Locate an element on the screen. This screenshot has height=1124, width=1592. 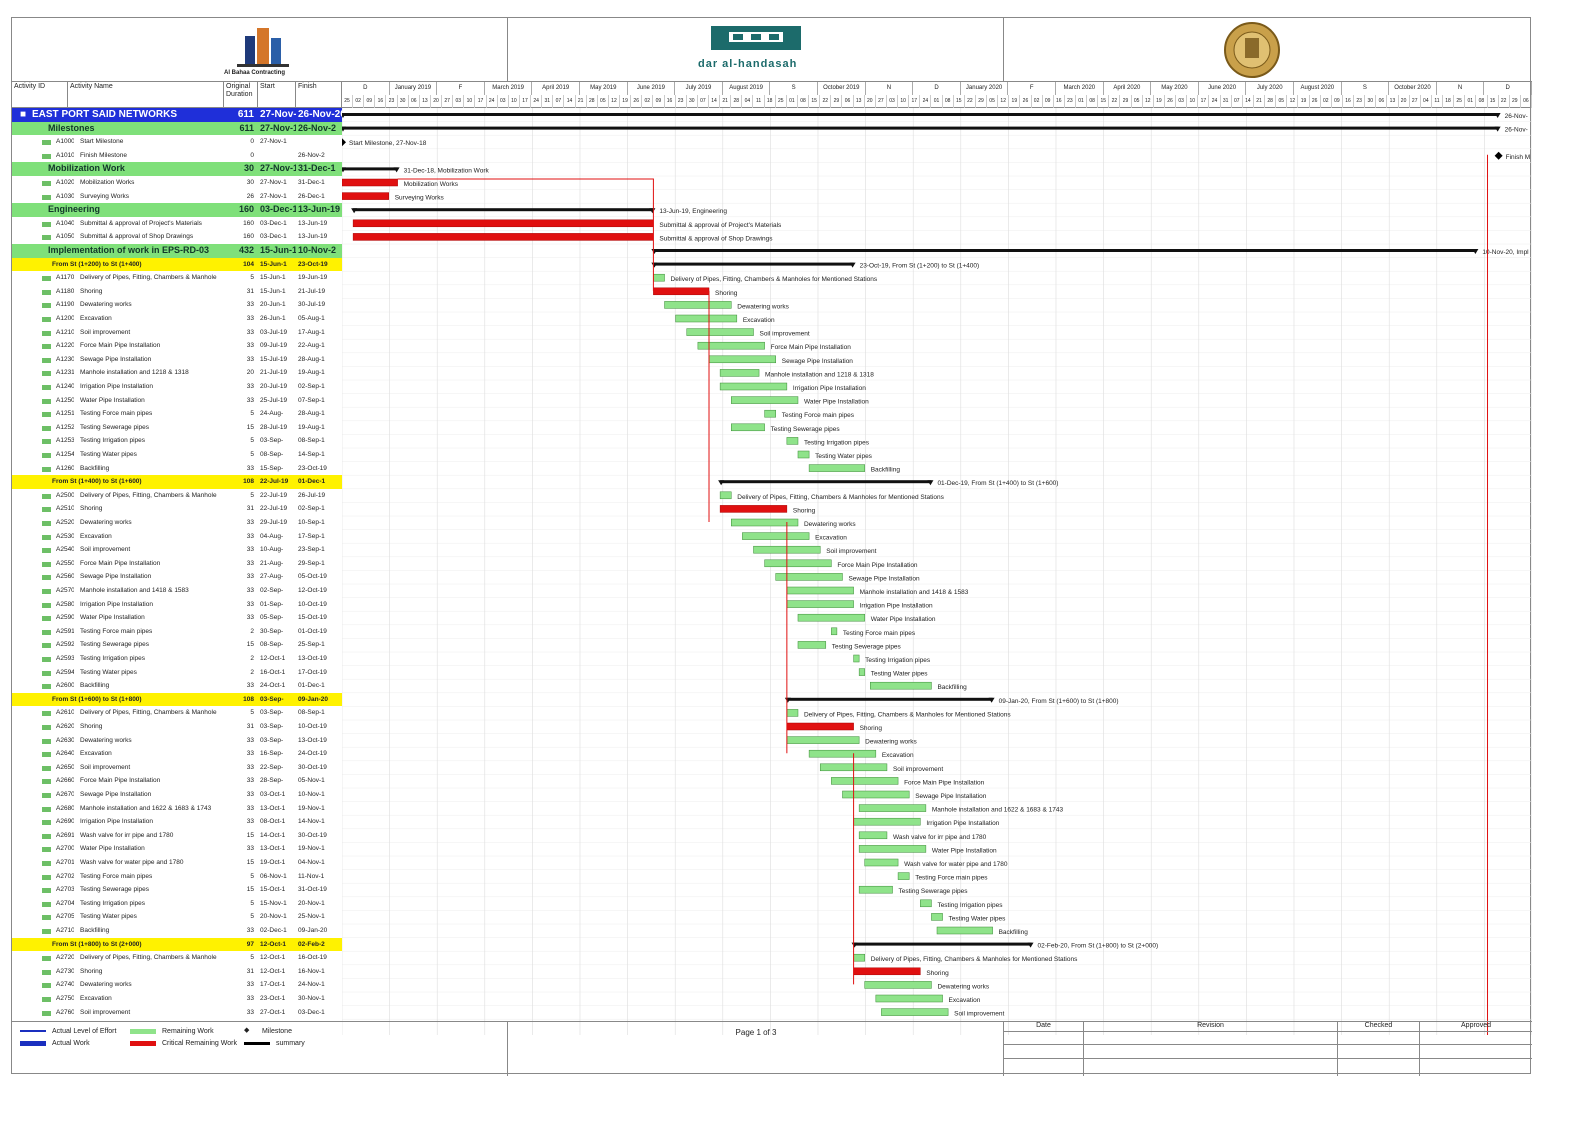
duration: 160 is located at coordinates (248, 223).